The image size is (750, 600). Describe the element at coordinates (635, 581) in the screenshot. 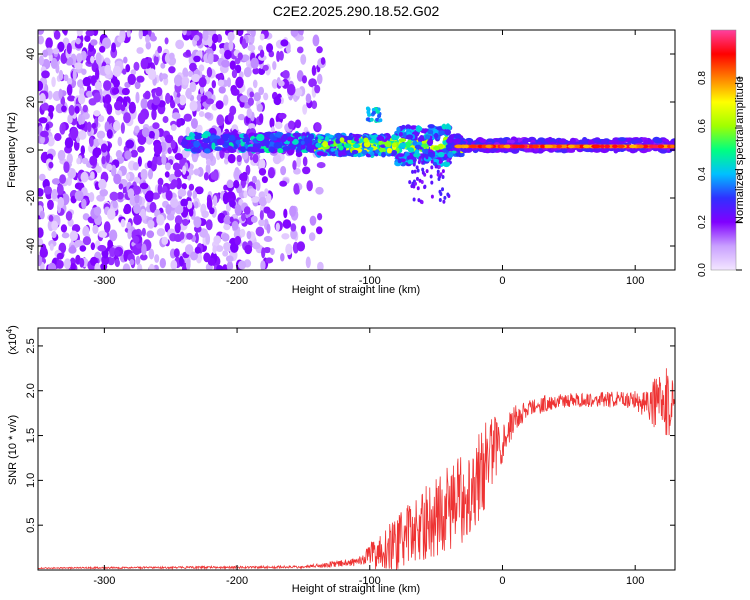

I see `x-tick-label: 100` at that location.